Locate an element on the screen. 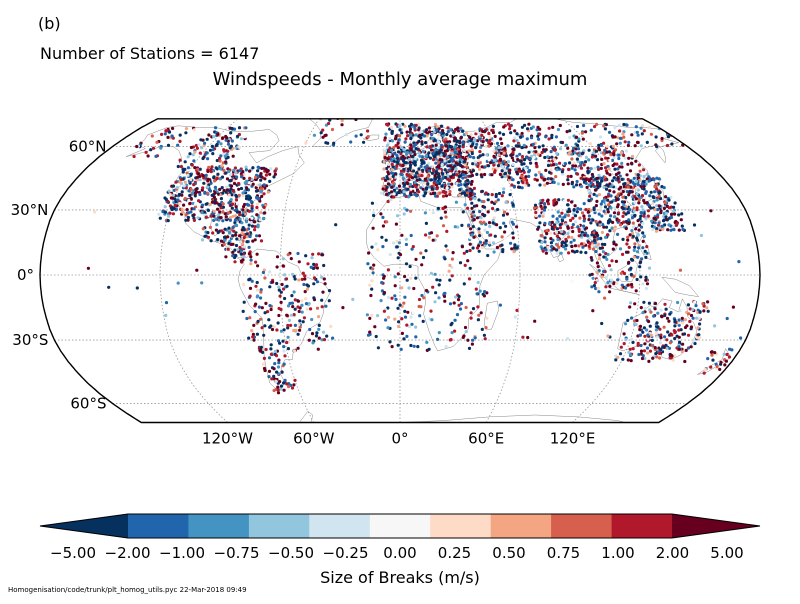 Image resolution: width=800 pixels, height=604 pixels. lon-label: 120°W is located at coordinates (227, 439).